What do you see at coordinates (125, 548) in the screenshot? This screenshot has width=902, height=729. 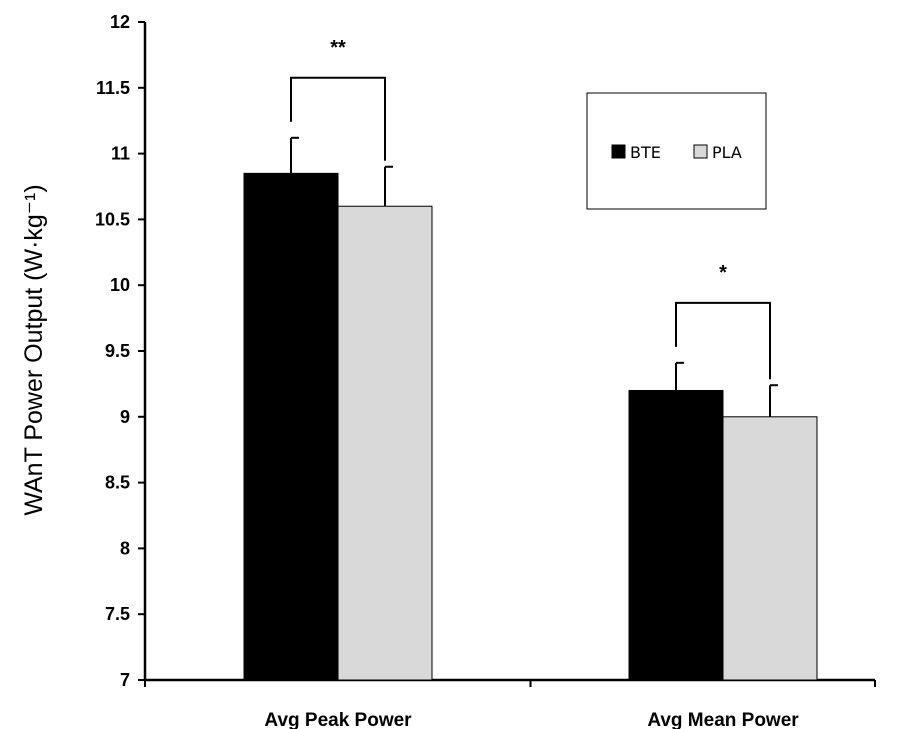 I see `y-tick-label: 8` at bounding box center [125, 548].